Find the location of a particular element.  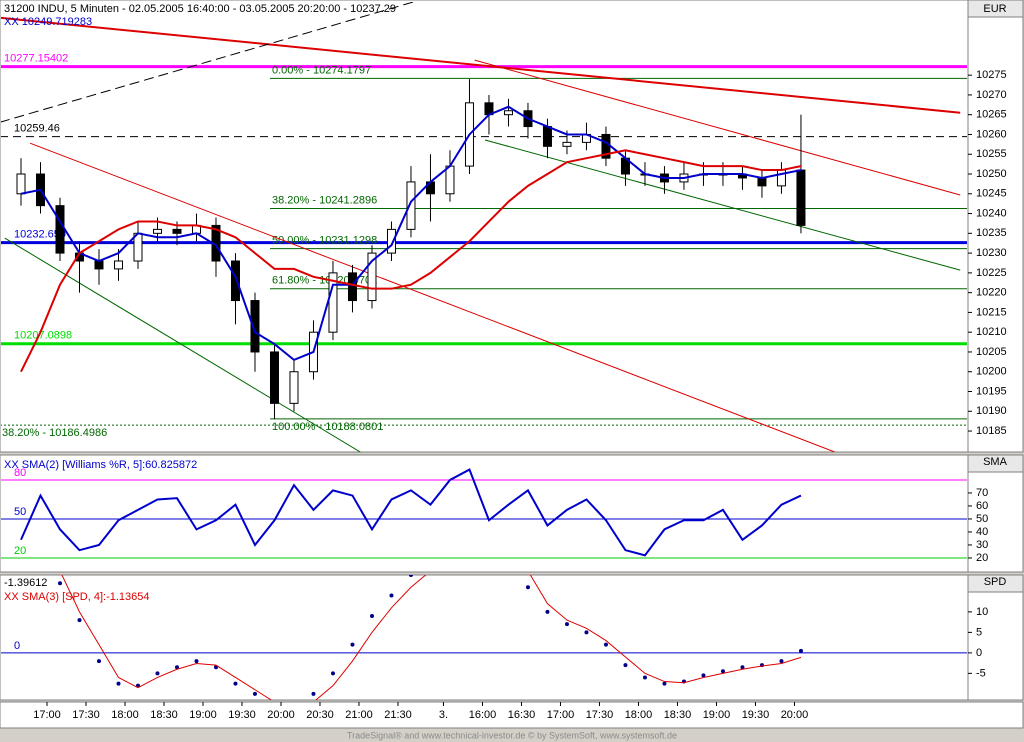

spd-axis is located at coordinates (995, 637).